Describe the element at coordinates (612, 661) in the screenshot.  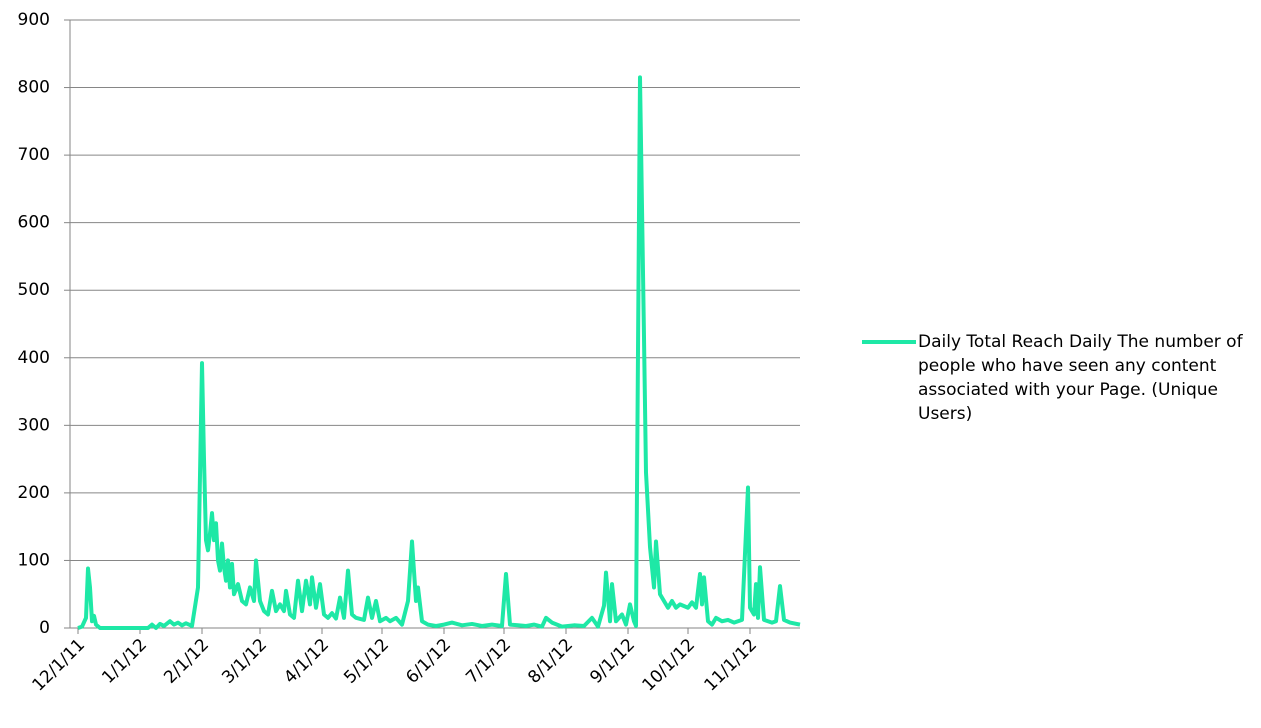
I see `x-tick-label: 9/1/12` at that location.